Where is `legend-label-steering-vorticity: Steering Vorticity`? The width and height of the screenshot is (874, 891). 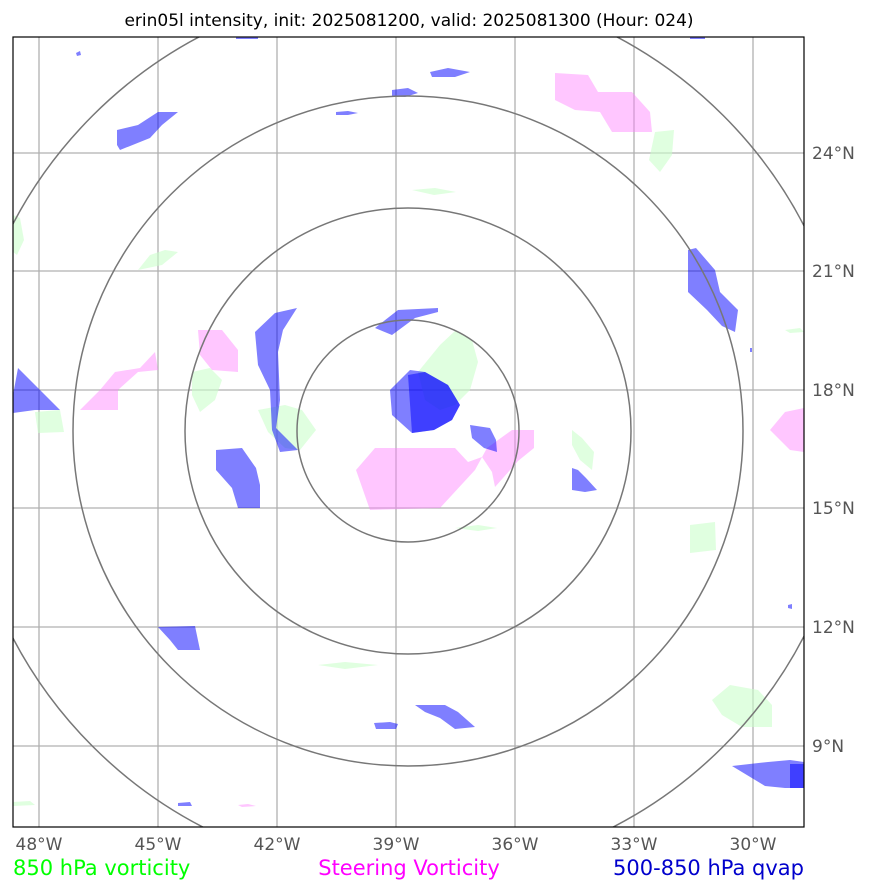 legend-label-steering-vorticity: Steering Vorticity is located at coordinates (409, 868).